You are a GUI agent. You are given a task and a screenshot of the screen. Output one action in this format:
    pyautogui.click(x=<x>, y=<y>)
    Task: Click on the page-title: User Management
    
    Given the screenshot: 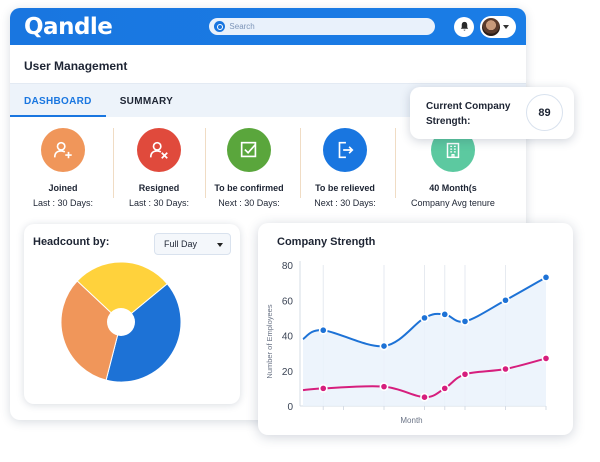 What is the action you would take?
    pyautogui.click(x=76, y=66)
    